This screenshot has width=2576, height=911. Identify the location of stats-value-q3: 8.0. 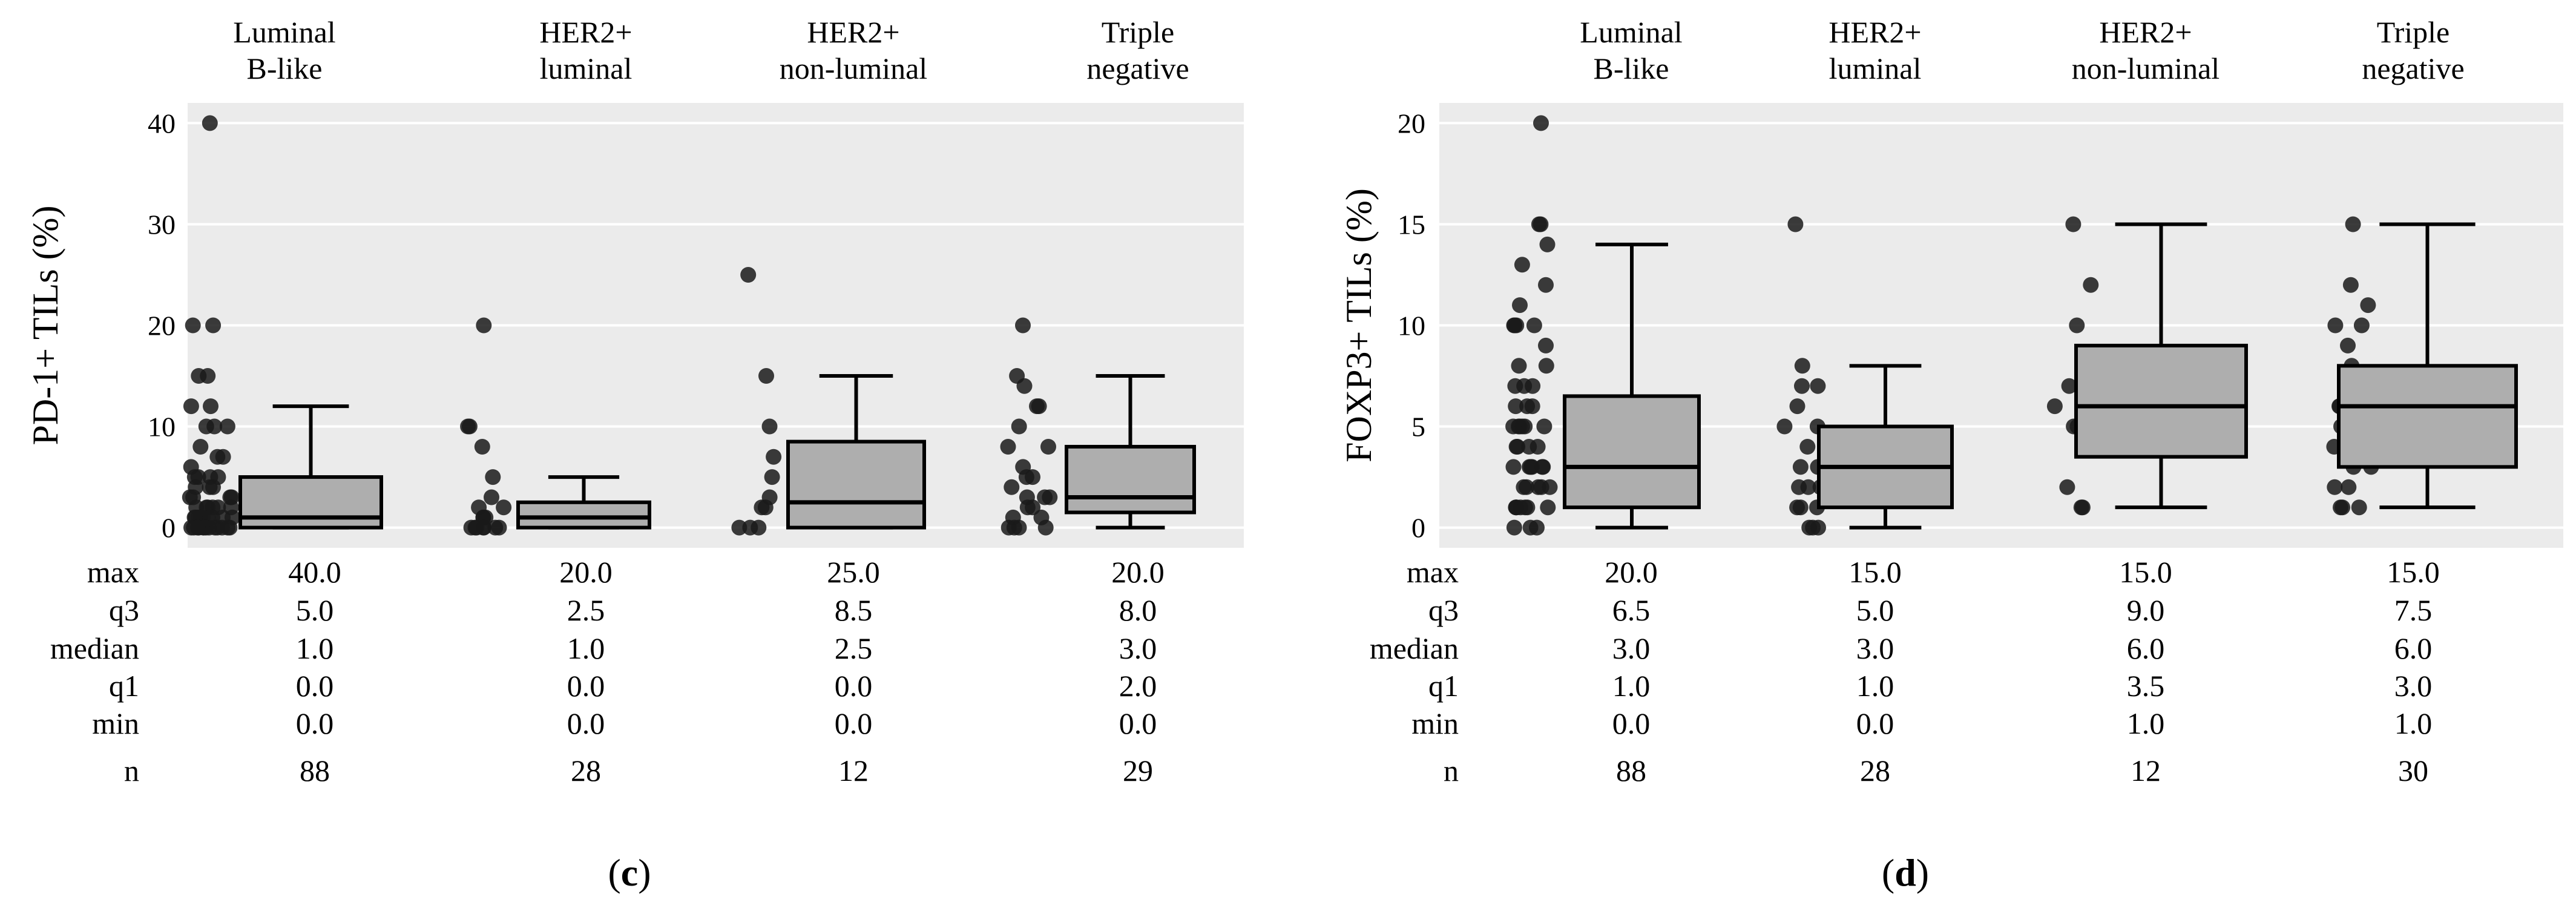
(1138, 610).